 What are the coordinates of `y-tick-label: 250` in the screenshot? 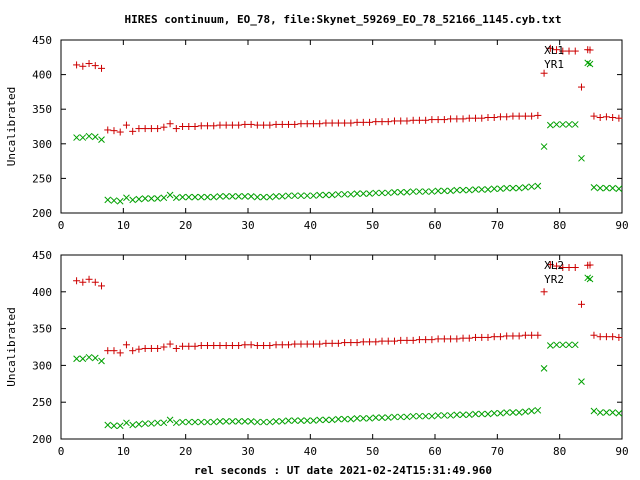 It's located at (42, 178).